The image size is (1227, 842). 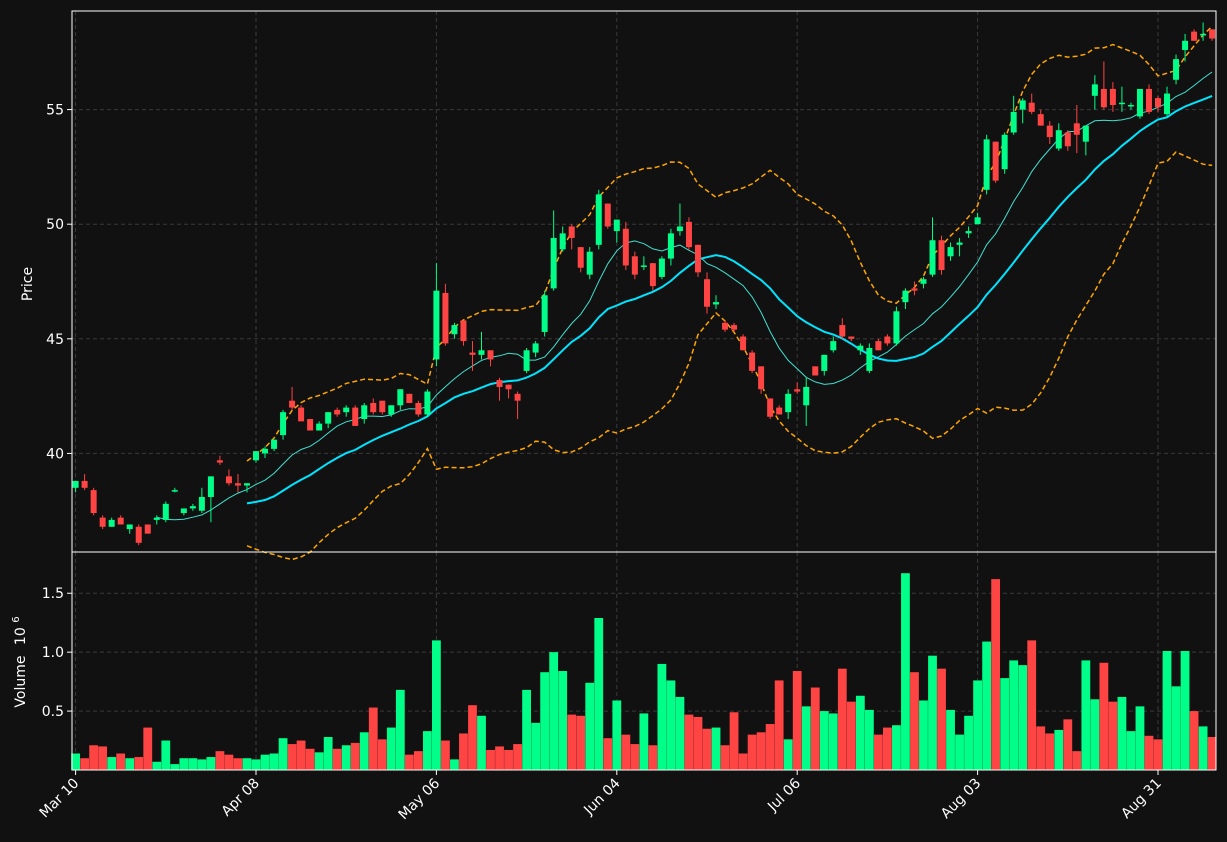 What do you see at coordinates (53, 653) in the screenshot?
I see `volume-tick-label: 1.0` at bounding box center [53, 653].